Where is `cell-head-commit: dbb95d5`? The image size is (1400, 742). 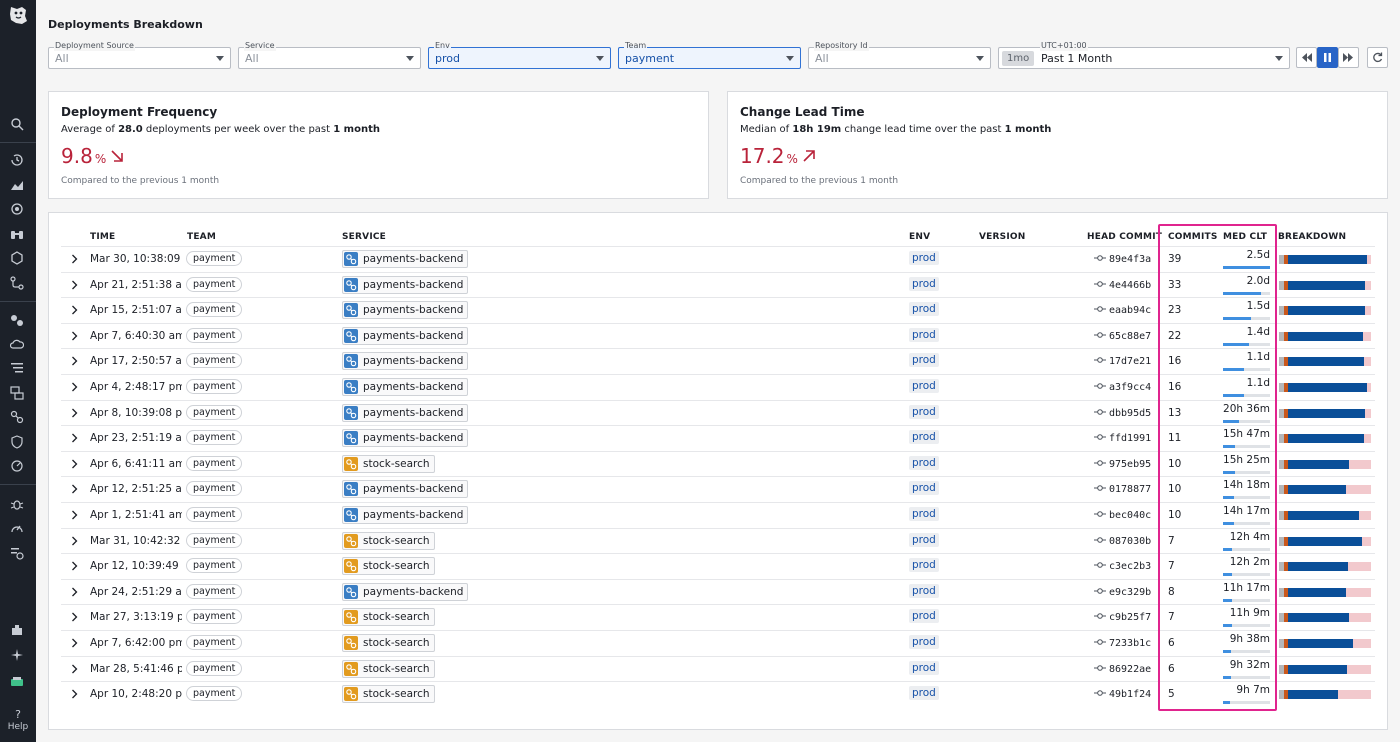
cell-head-commit: dbb95d5 is located at coordinates (1122, 413).